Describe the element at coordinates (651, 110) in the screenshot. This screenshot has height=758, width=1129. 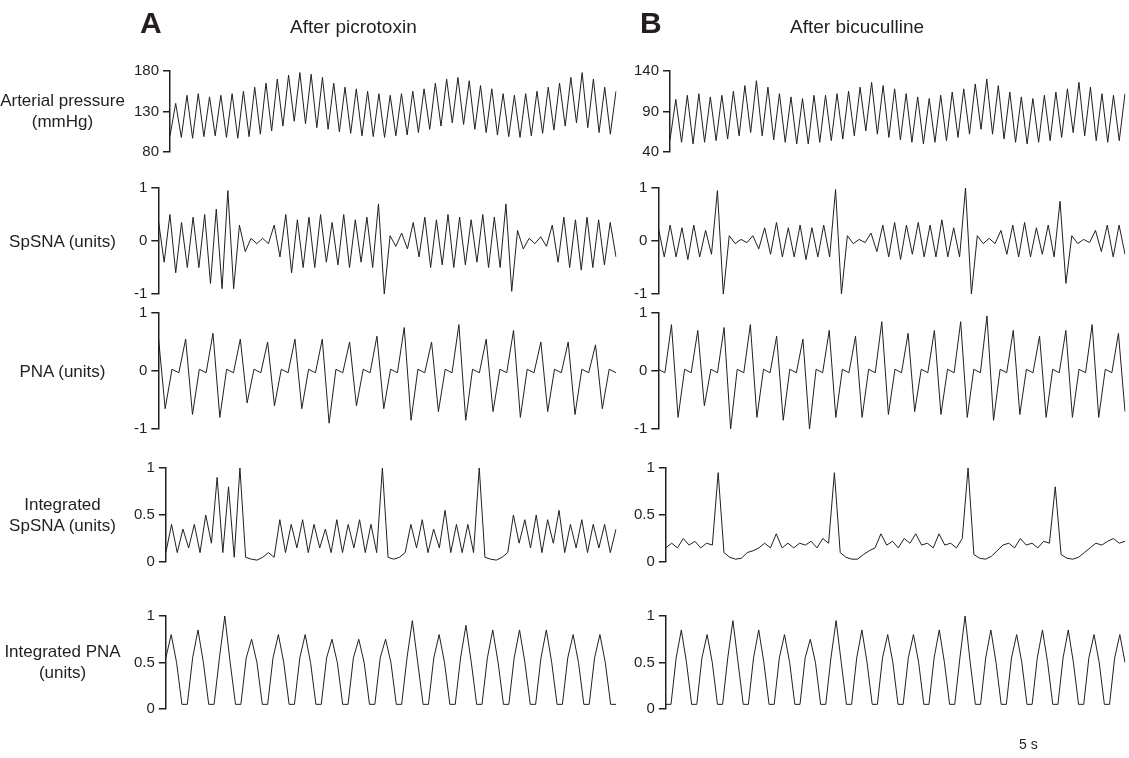
I see `y-tick-label: 90` at that location.